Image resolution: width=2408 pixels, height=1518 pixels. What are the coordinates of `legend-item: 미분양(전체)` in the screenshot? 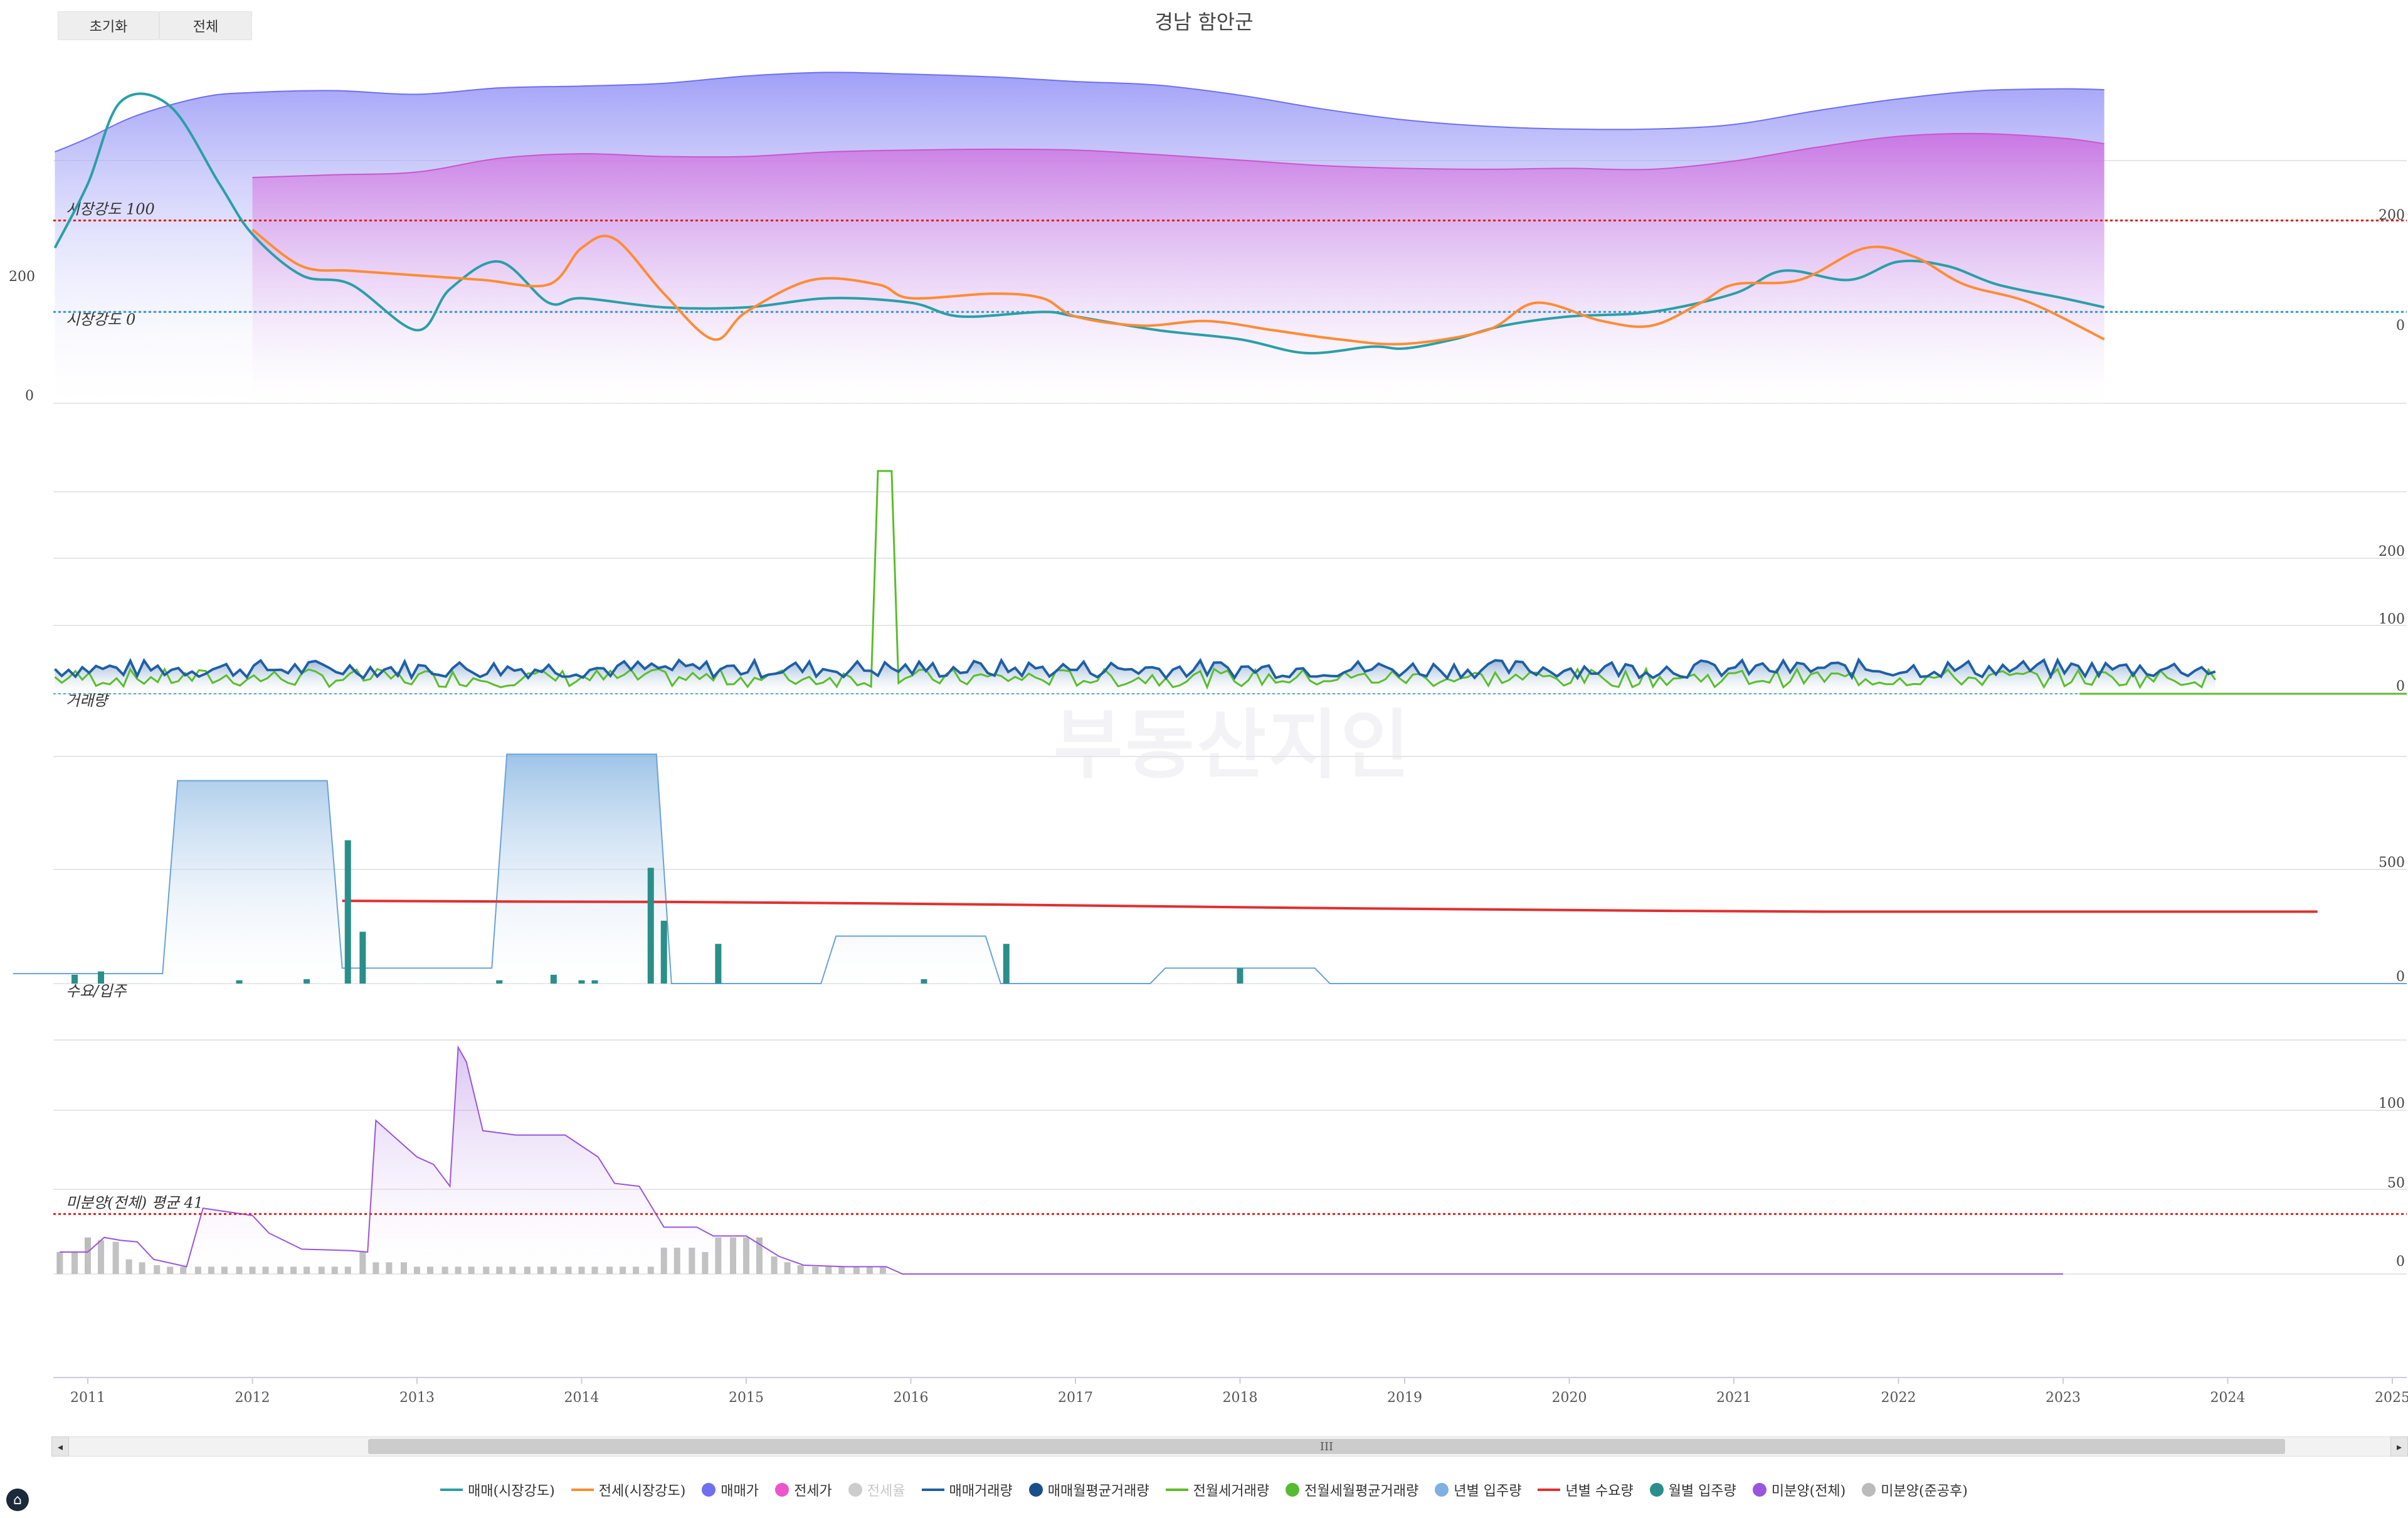 It's located at (1799, 1490).